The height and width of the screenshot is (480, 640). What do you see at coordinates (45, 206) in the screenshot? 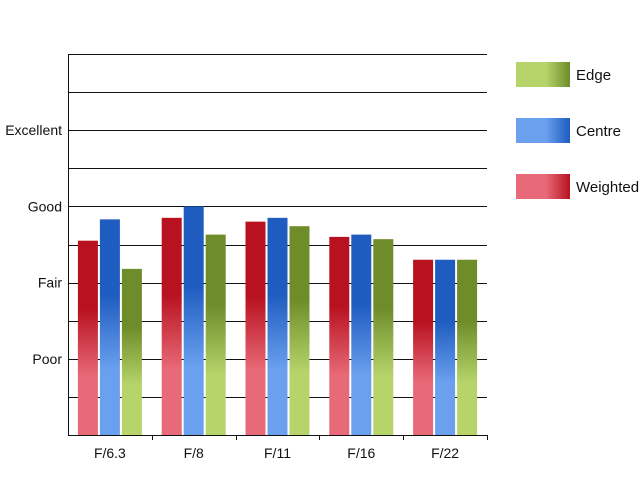
I see `y-tick-label: Good` at bounding box center [45, 206].